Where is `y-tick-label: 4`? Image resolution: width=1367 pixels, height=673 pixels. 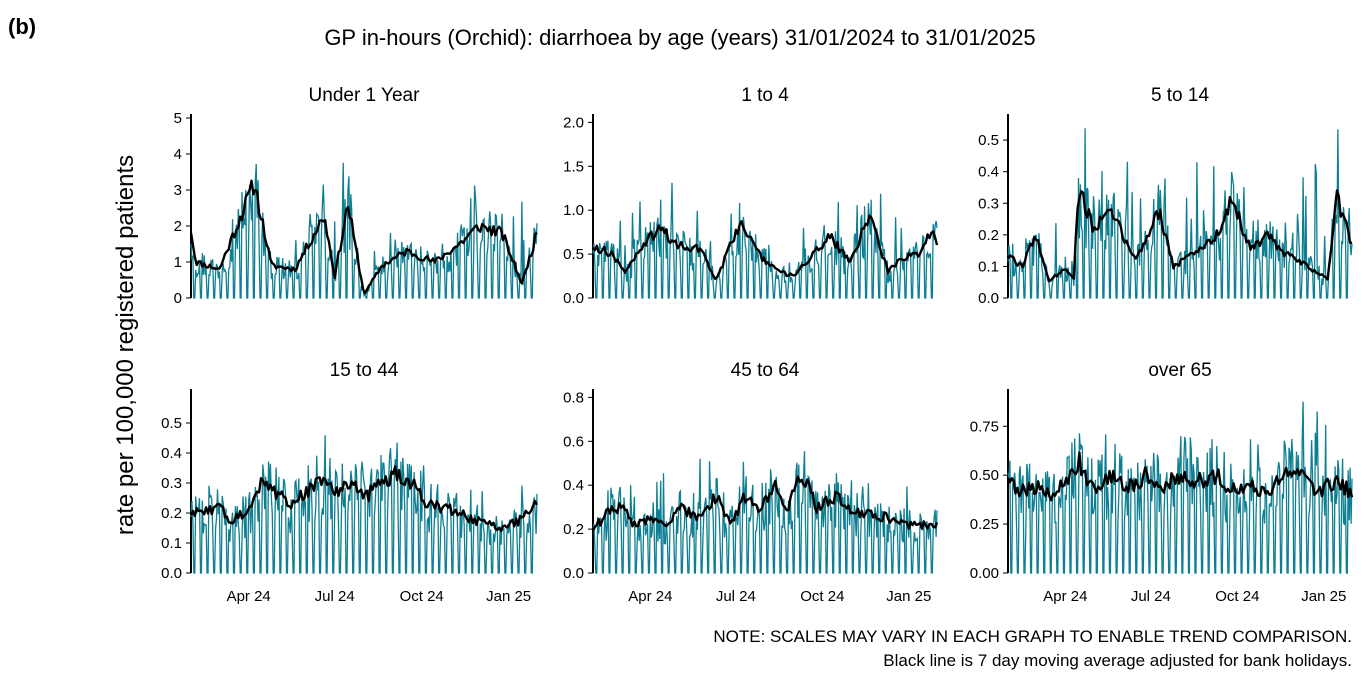 y-tick-label: 4 is located at coordinates (178, 154).